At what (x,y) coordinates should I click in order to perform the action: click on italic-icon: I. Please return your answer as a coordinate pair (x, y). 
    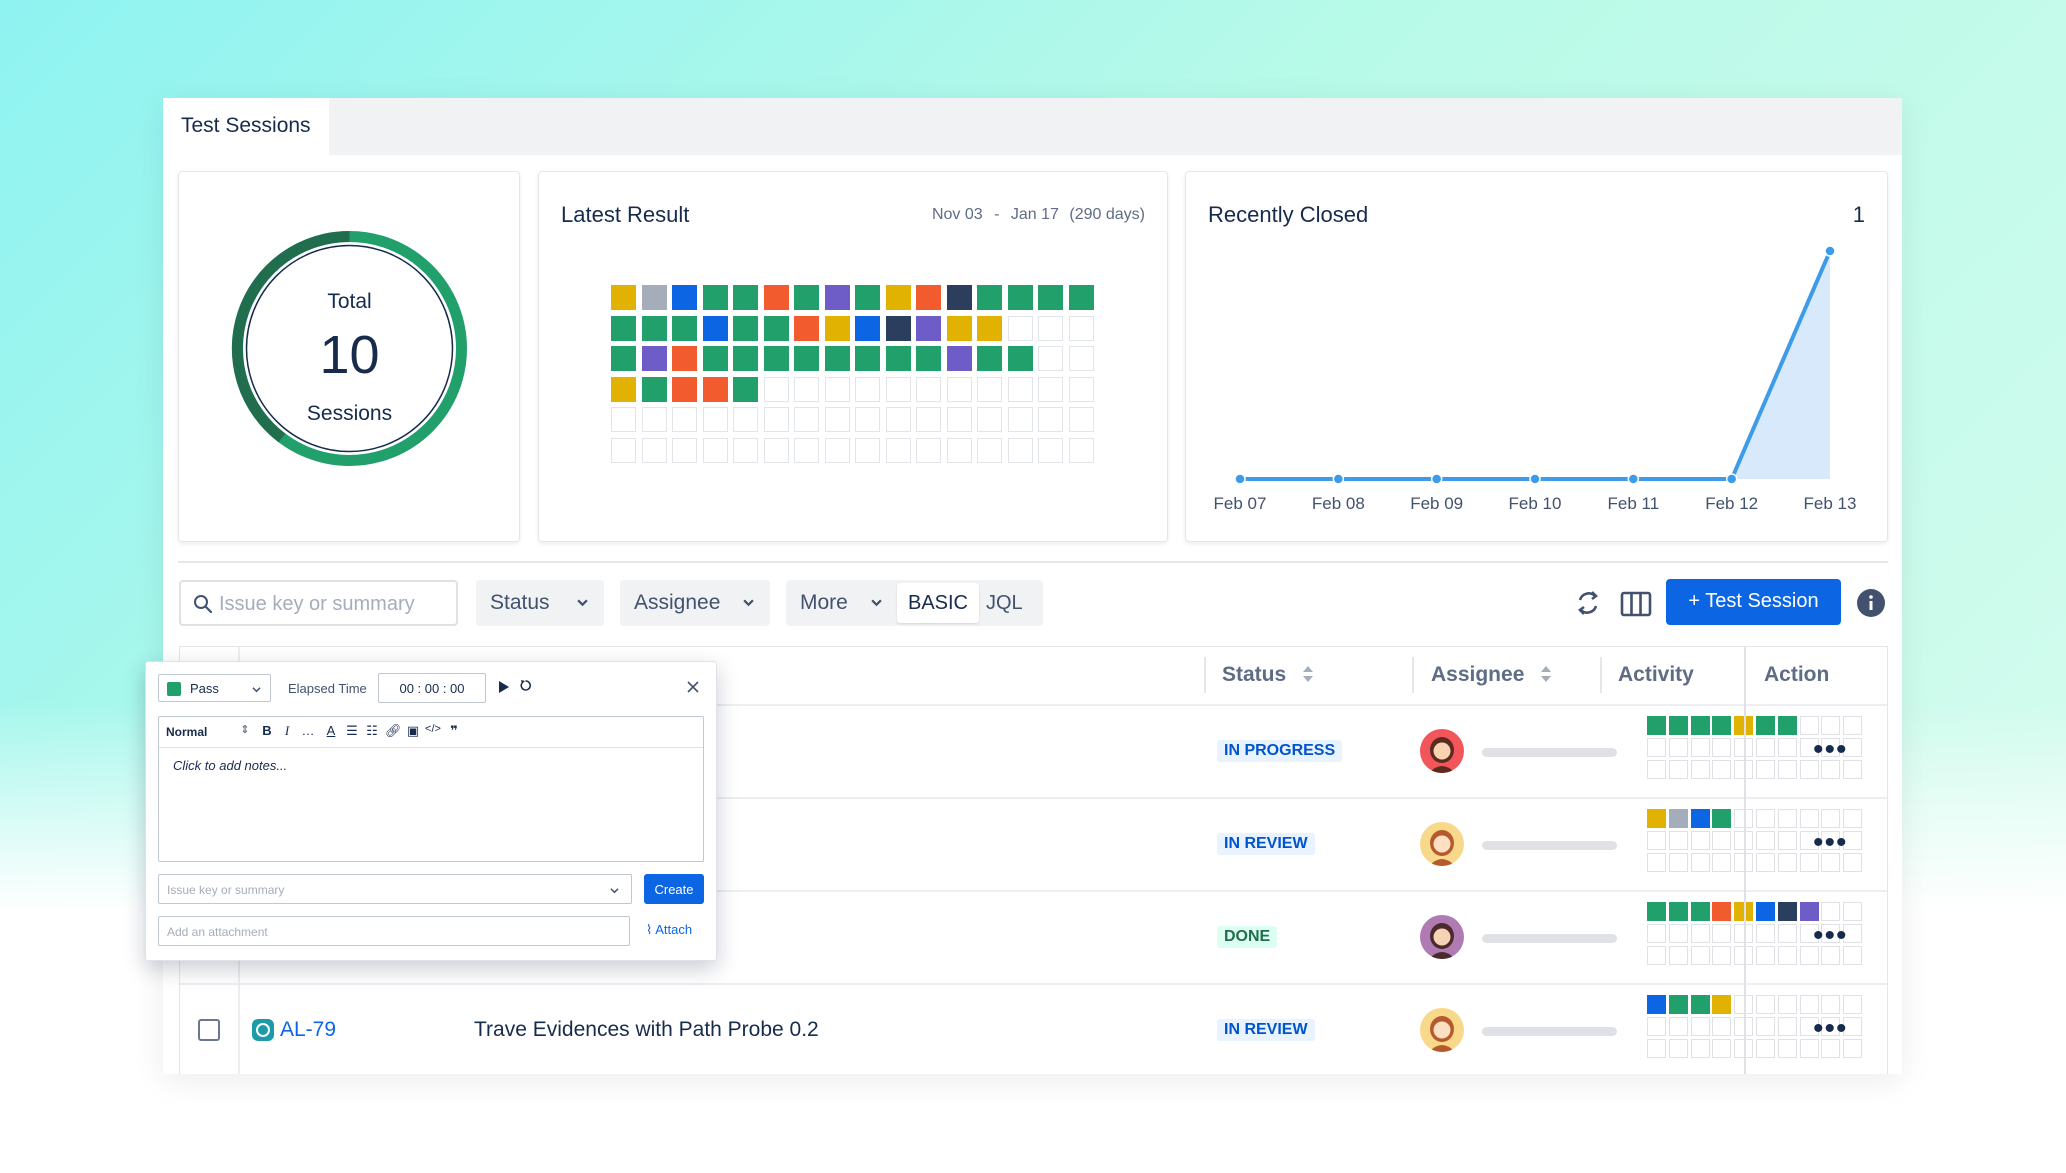
    Looking at the image, I should click on (287, 730).